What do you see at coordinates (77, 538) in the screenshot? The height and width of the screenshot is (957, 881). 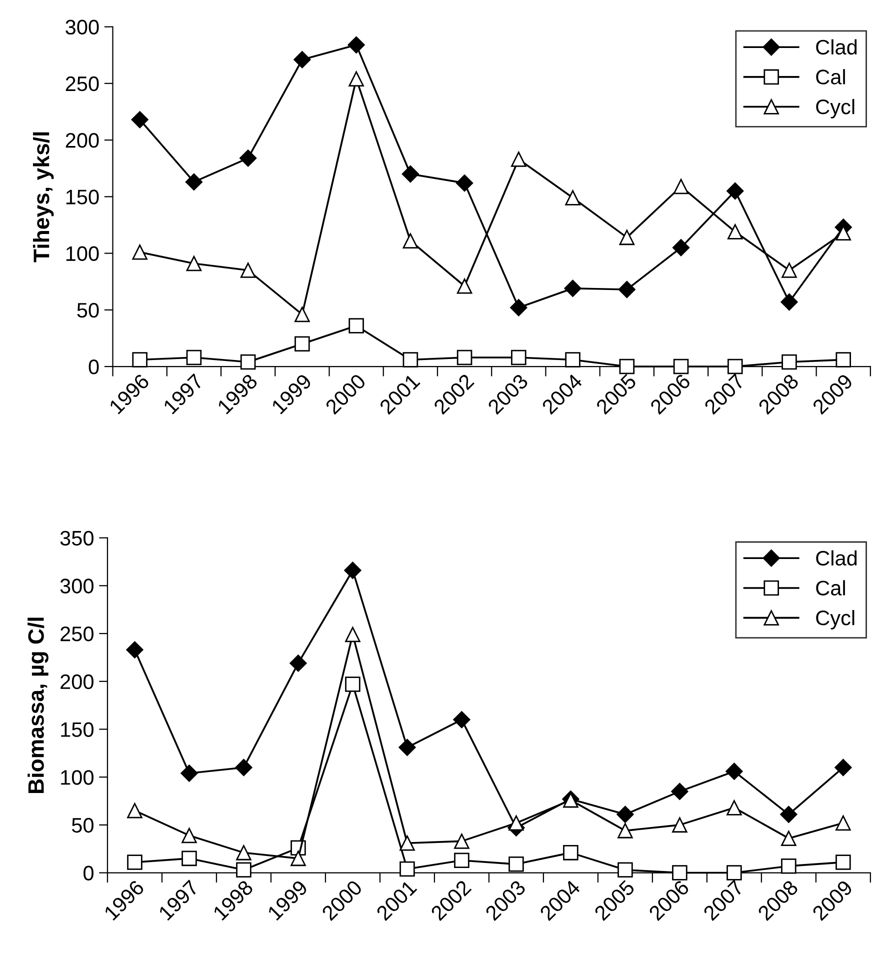 I see `y-tick-label: 350` at bounding box center [77, 538].